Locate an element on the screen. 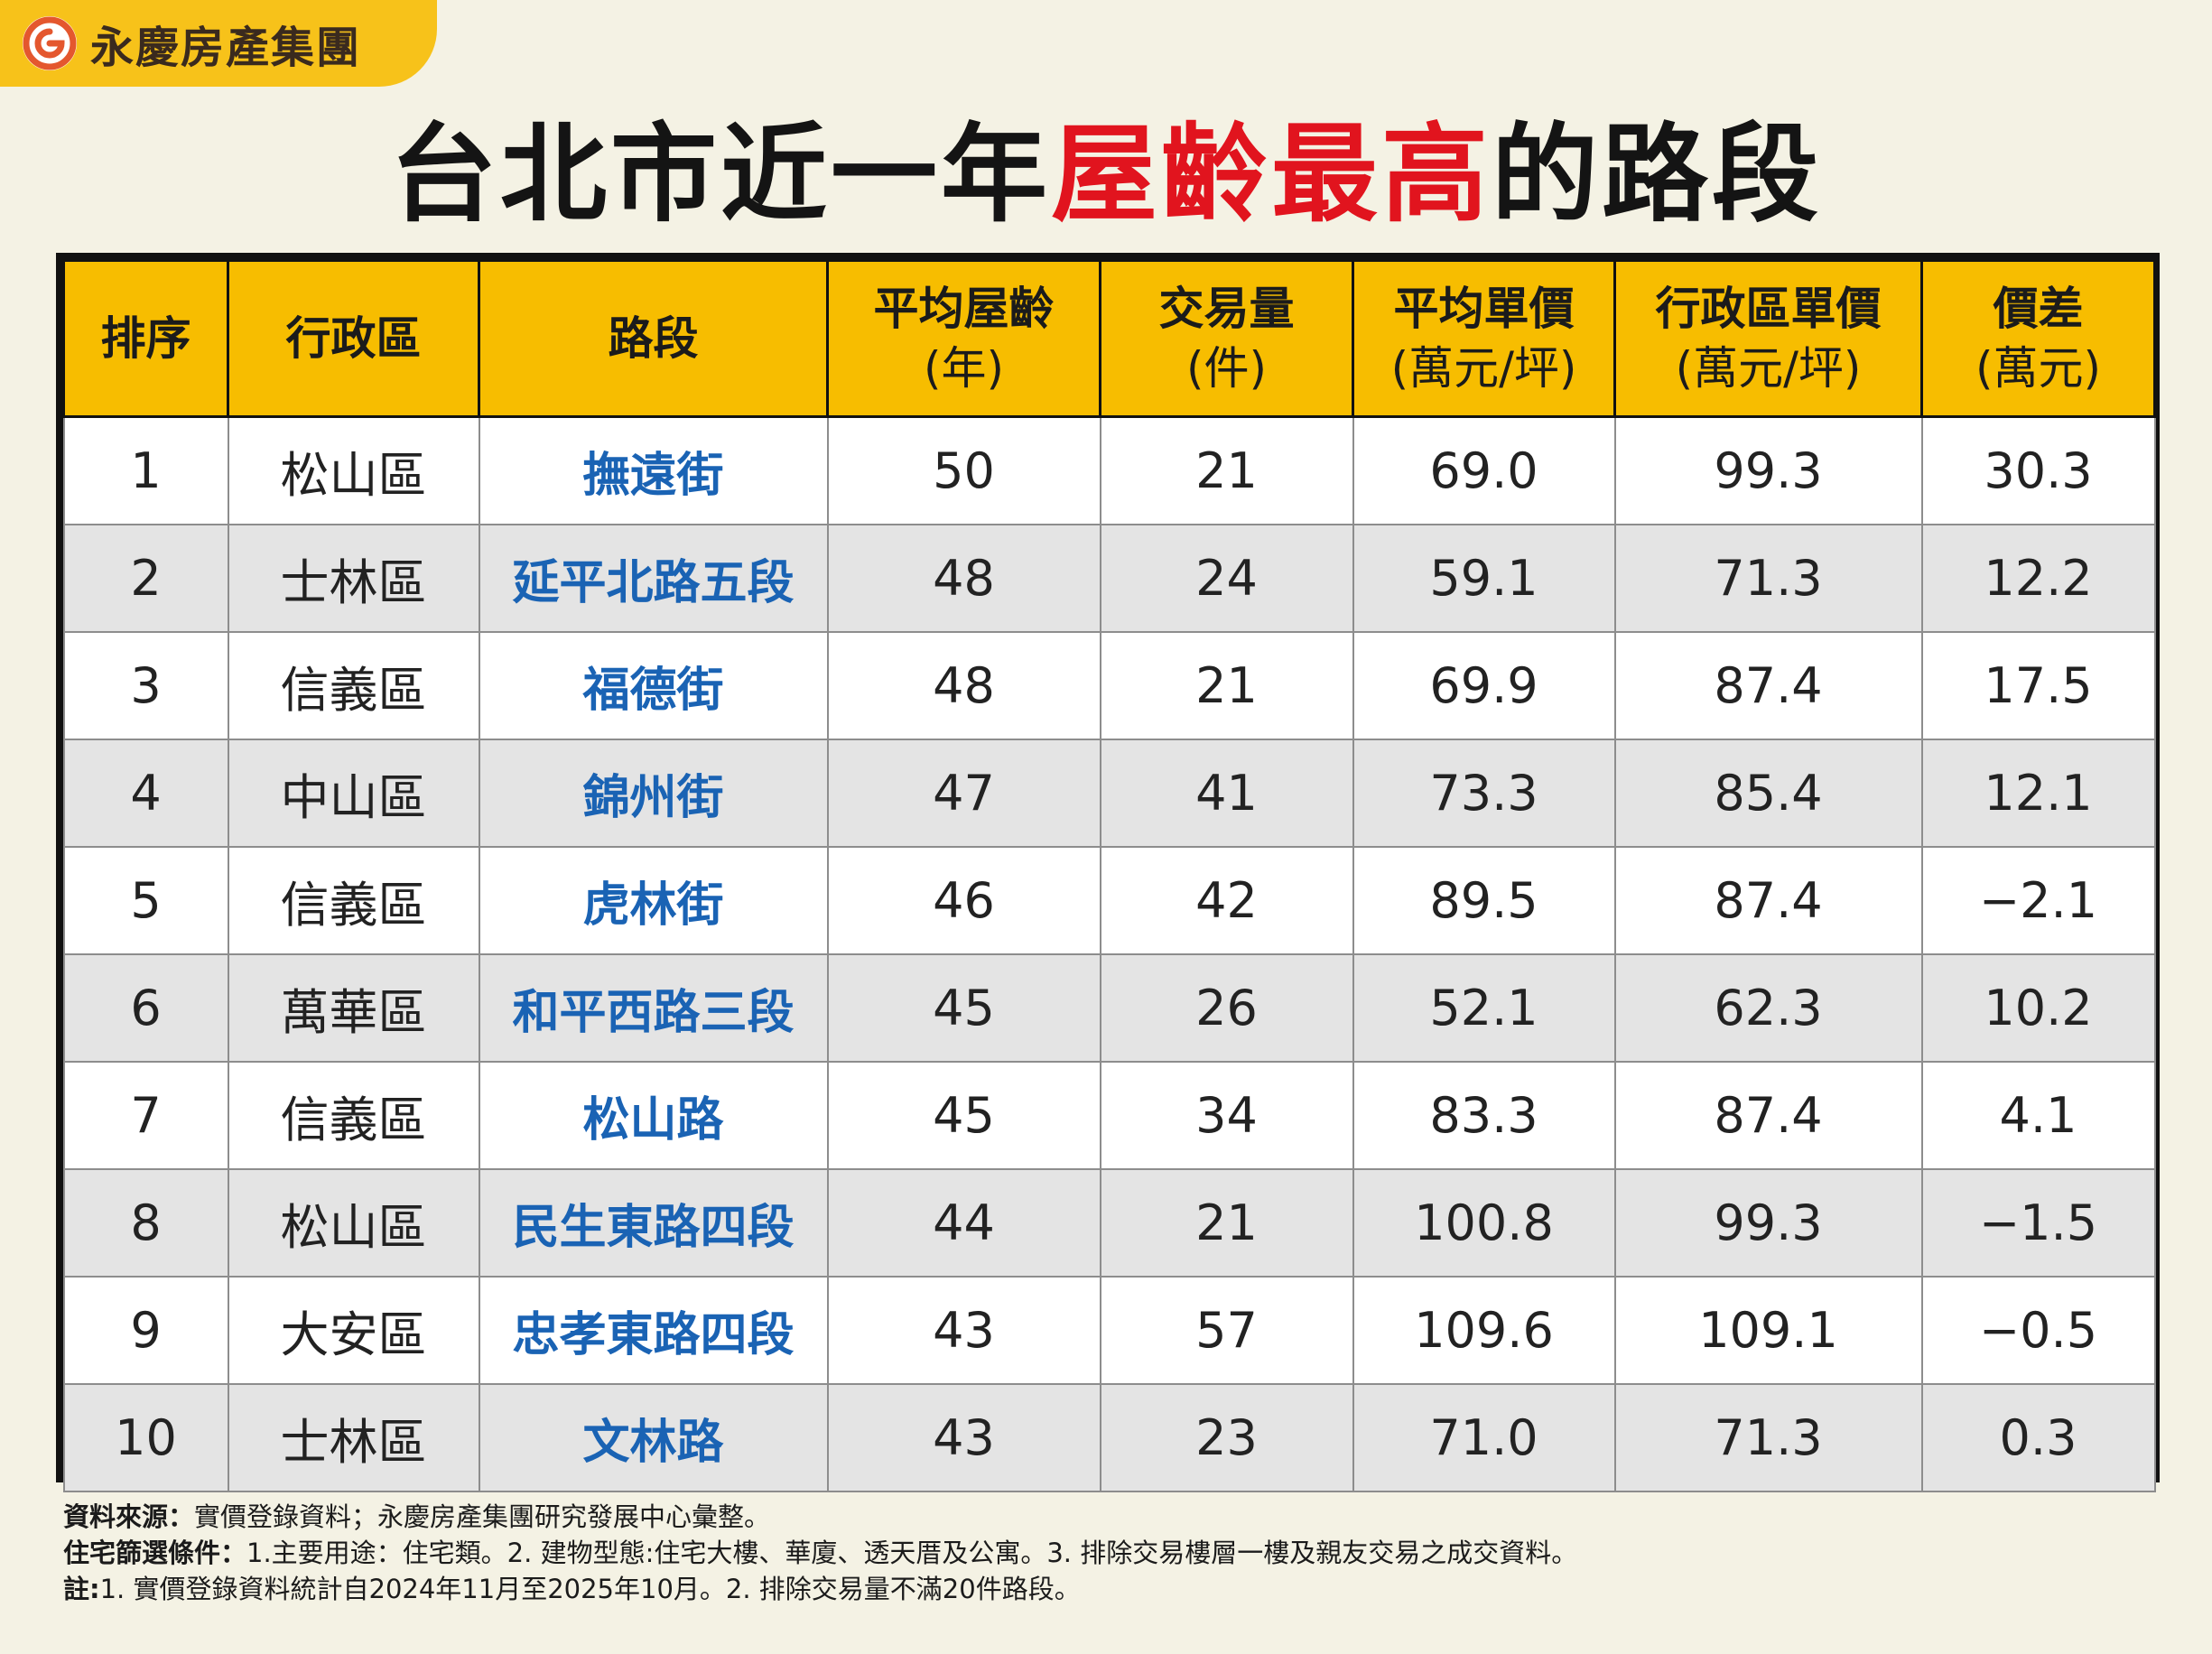 The width and height of the screenshot is (2212, 1654). avg-price-cell: 83.3 is located at coordinates (1484, 1115).